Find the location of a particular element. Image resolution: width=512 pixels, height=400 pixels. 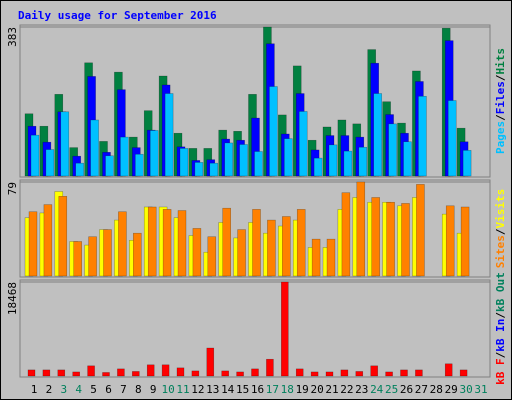

legend-item: Pages is located at coordinates (500, 137).